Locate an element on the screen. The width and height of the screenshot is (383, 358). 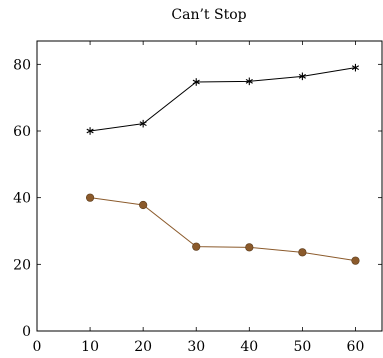
y-tick-label: 80 is located at coordinates (22, 65).